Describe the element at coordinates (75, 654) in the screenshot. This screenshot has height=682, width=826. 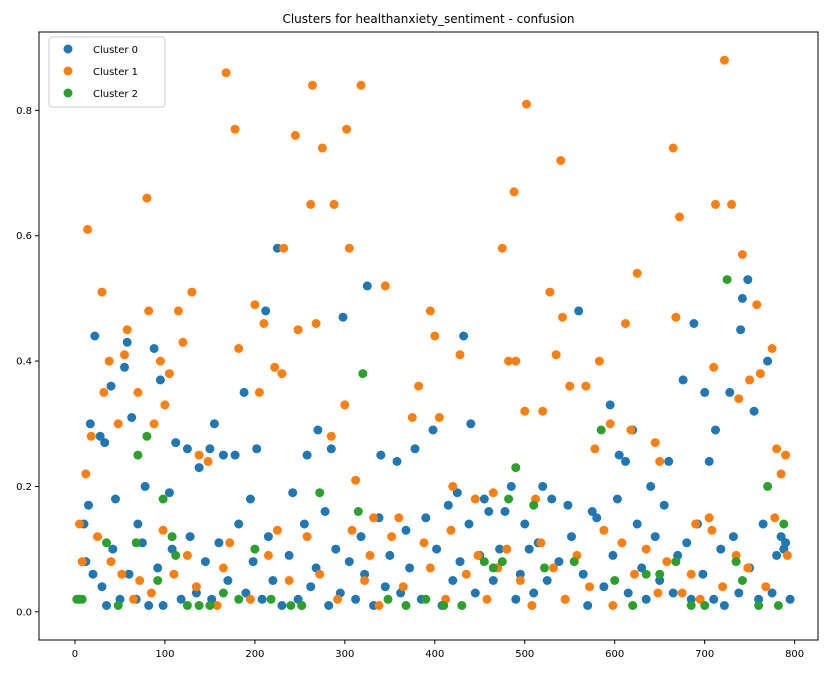
I see `x-tick-label: 0` at that location.